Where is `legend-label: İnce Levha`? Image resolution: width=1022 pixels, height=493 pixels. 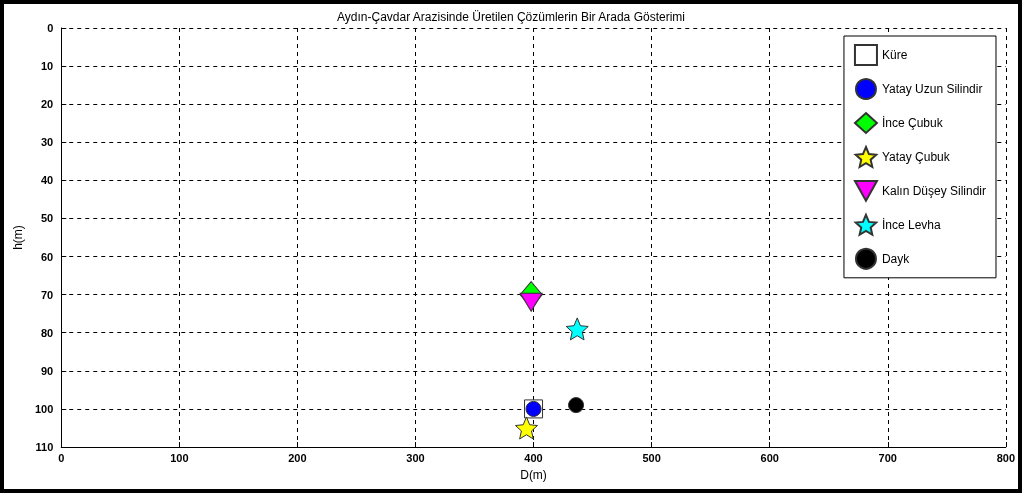
legend-label: İnce Levha is located at coordinates (911, 224).